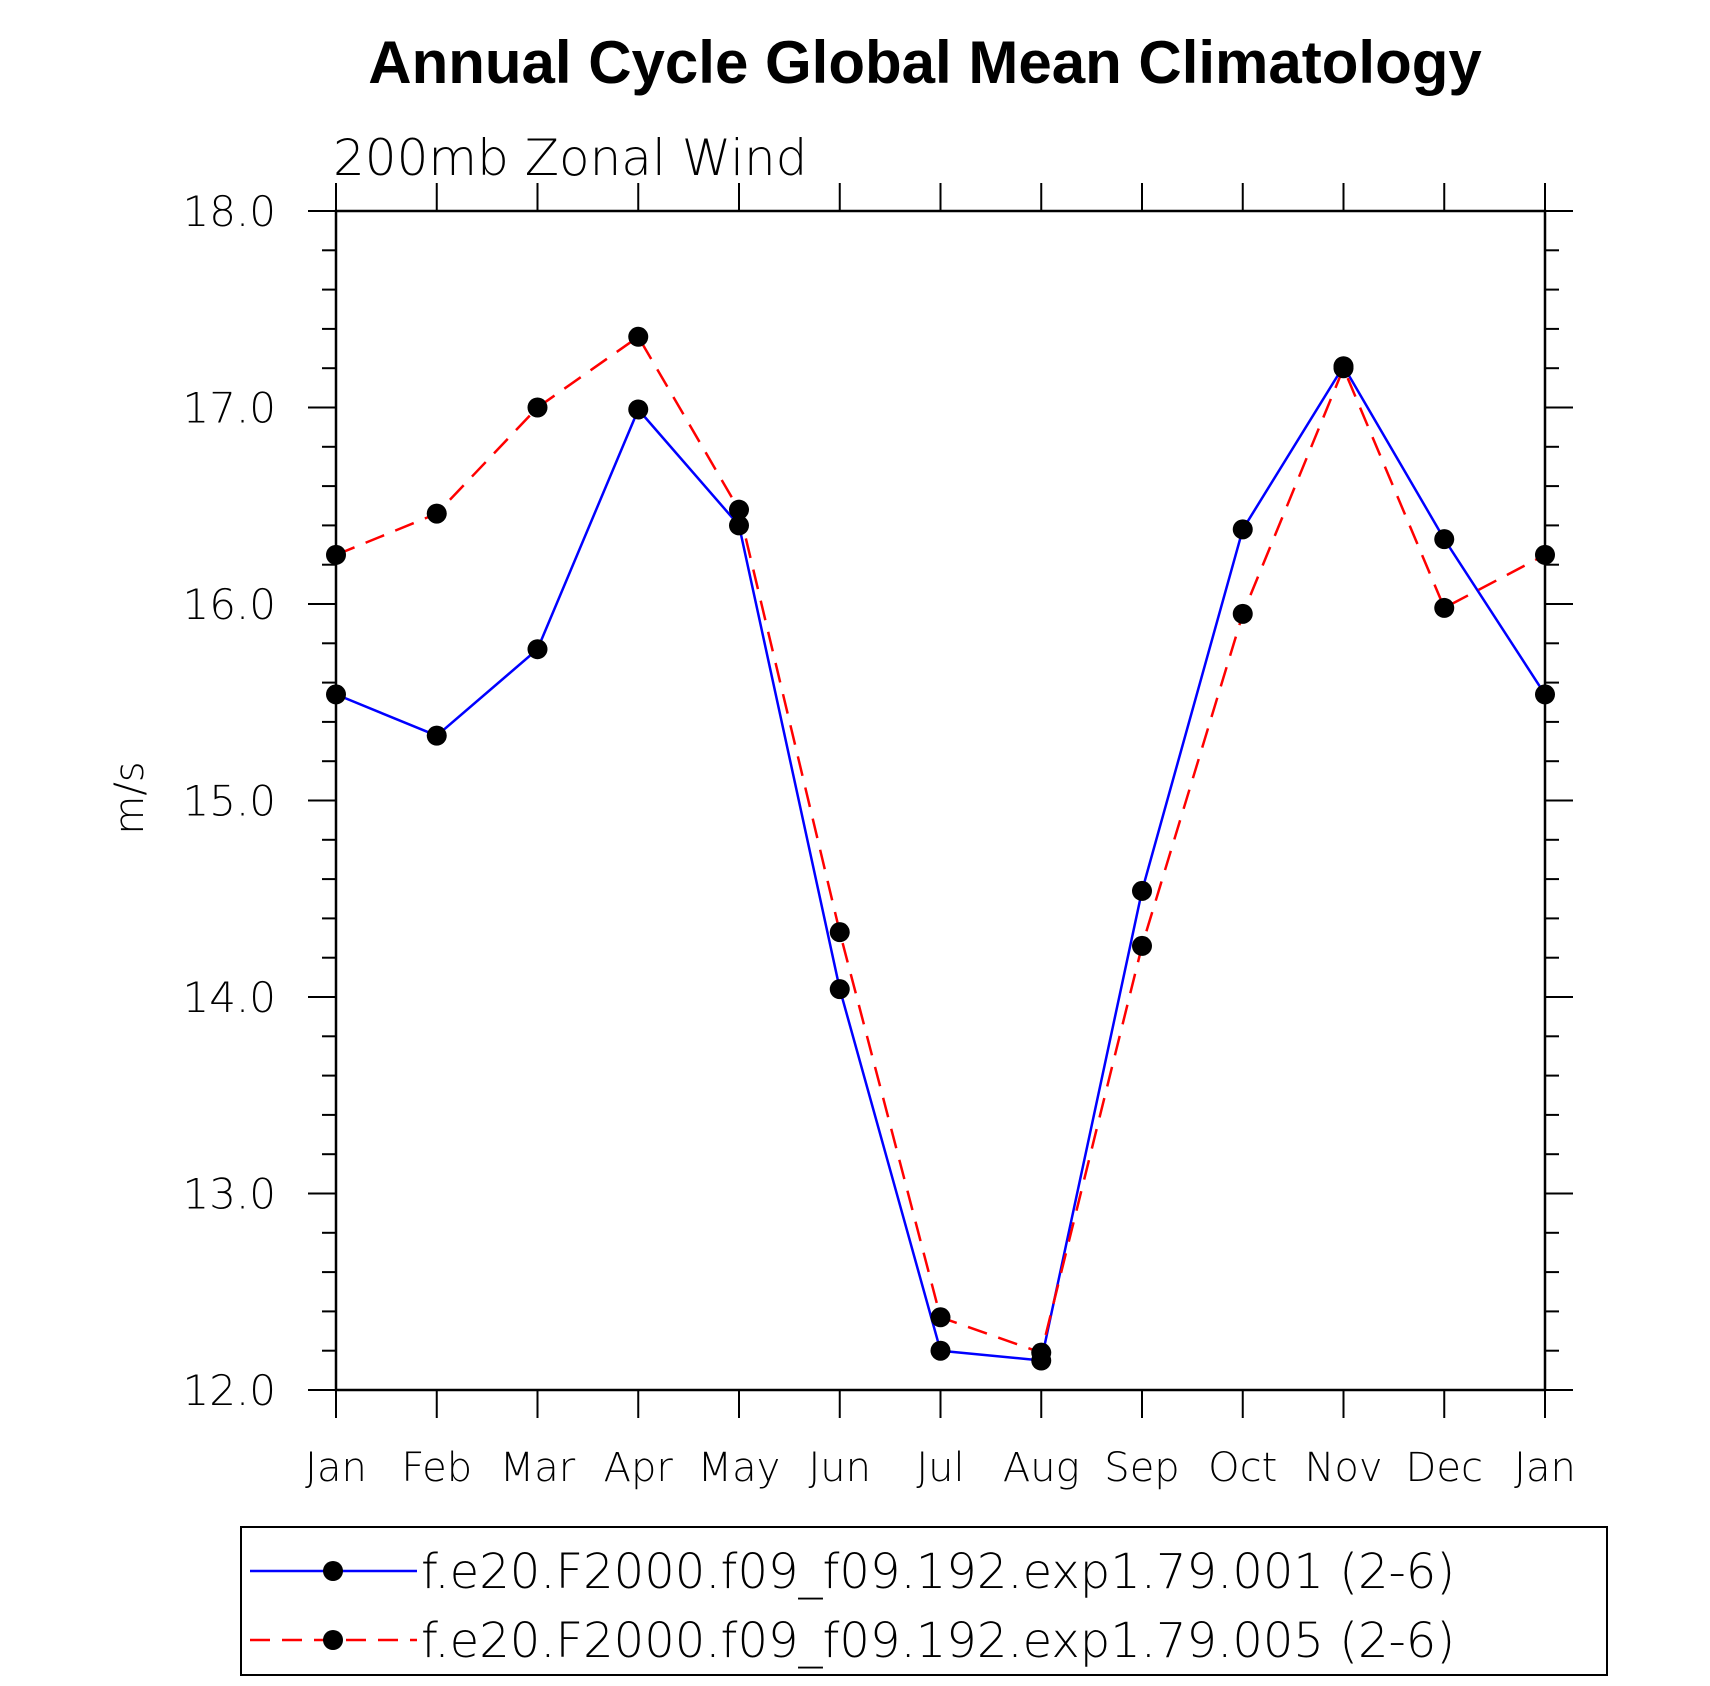 The width and height of the screenshot is (1710, 1686). Describe the element at coordinates (229, 1194) in the screenshot. I see `y-tick-label: 13.0` at that location.